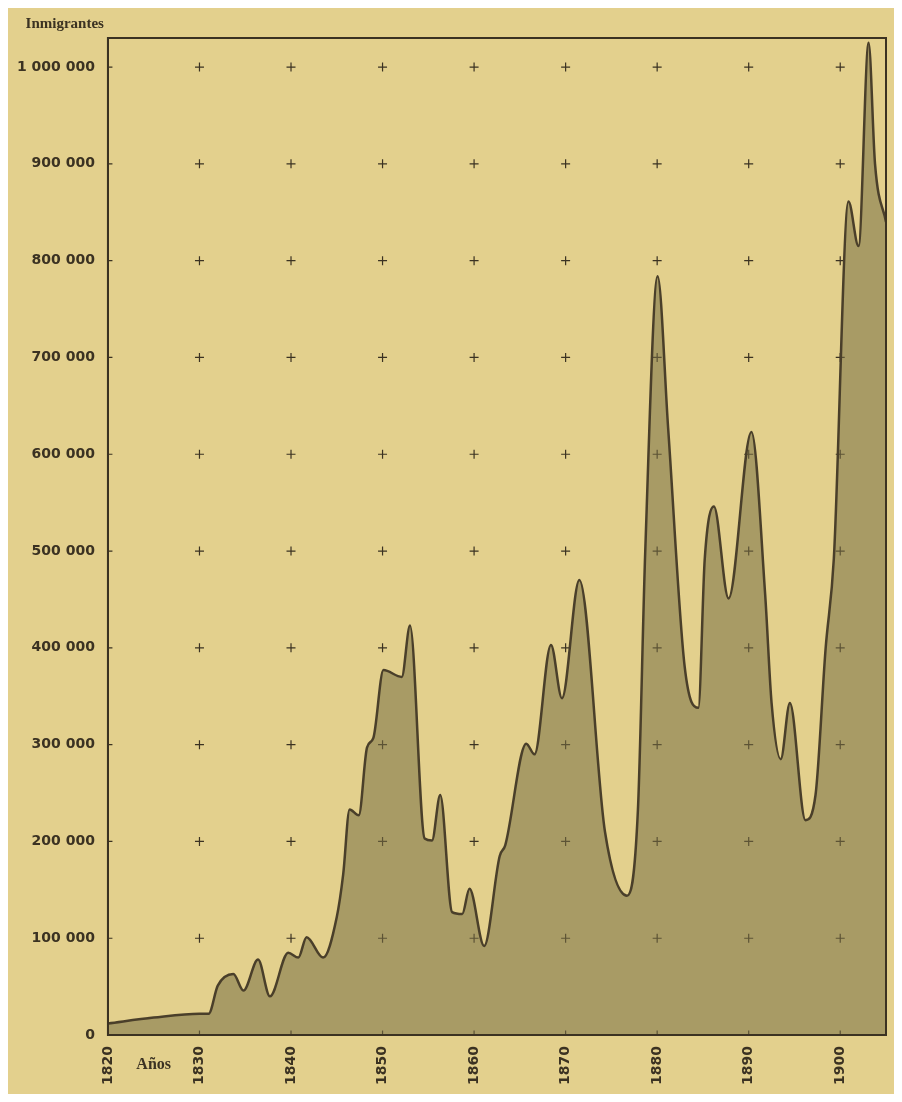 This screenshot has width=902, height=1102. Describe the element at coordinates (63, 840) in the screenshot. I see `y-tick-label: 200 000` at that location.